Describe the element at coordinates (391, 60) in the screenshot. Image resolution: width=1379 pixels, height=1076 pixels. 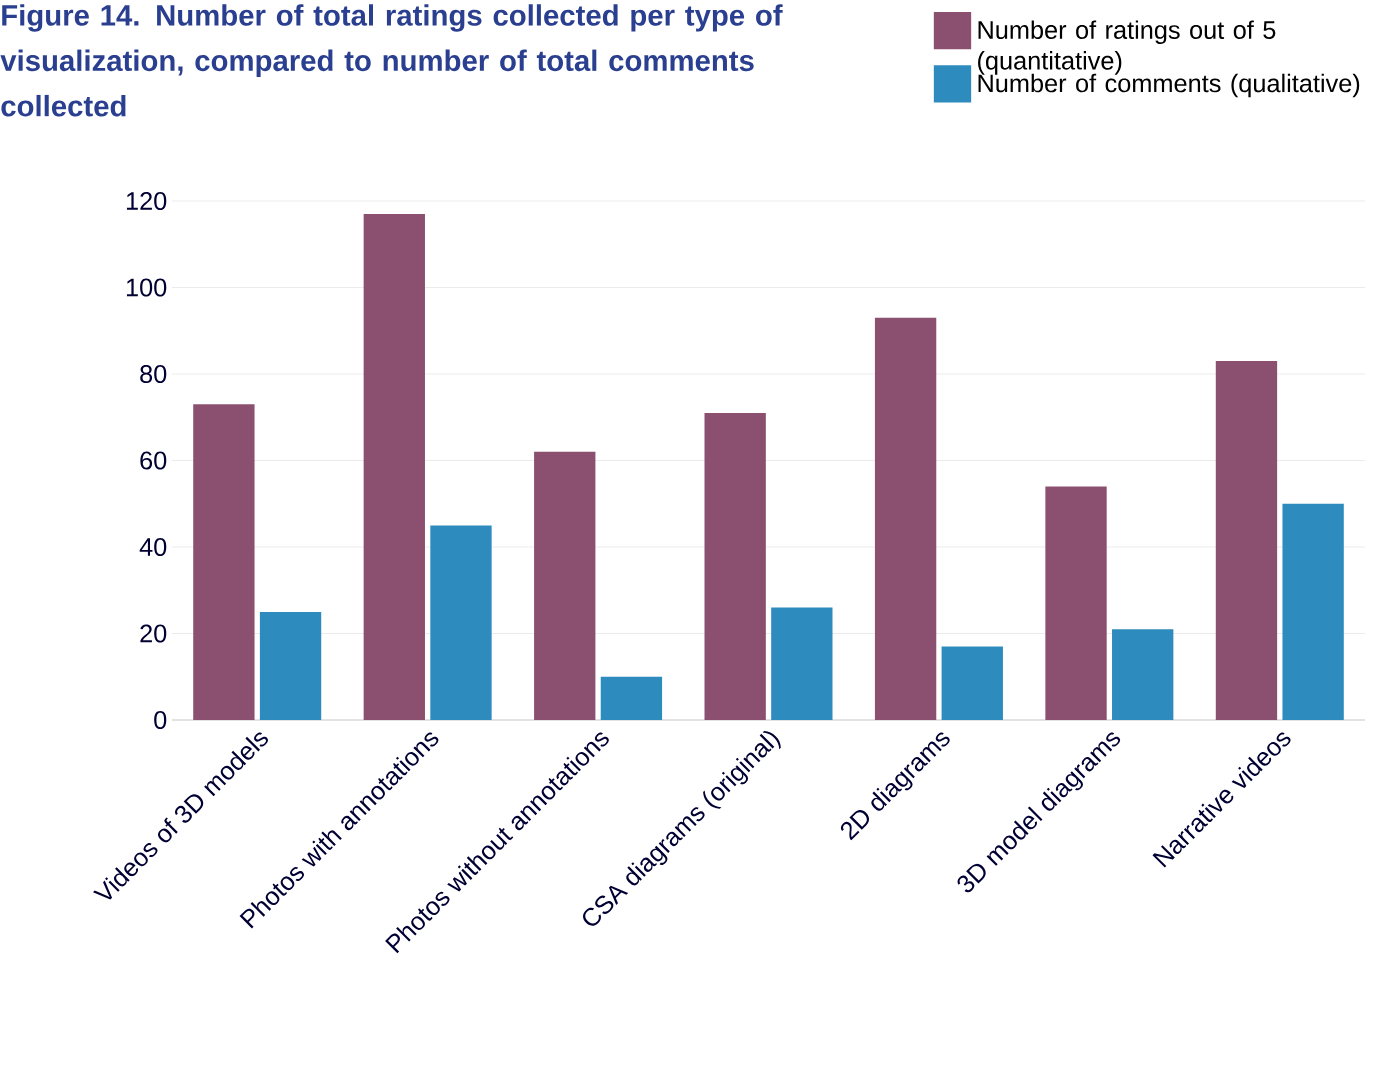
I see `chart-title: Figure 14. Number of total ratings collected per type of visualization, compared to number of total comments collected` at that location.